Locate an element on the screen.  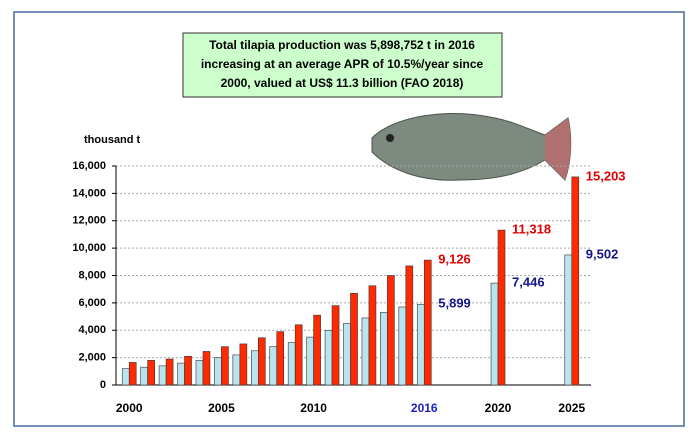
annotation-box is located at coordinates (342, 65).